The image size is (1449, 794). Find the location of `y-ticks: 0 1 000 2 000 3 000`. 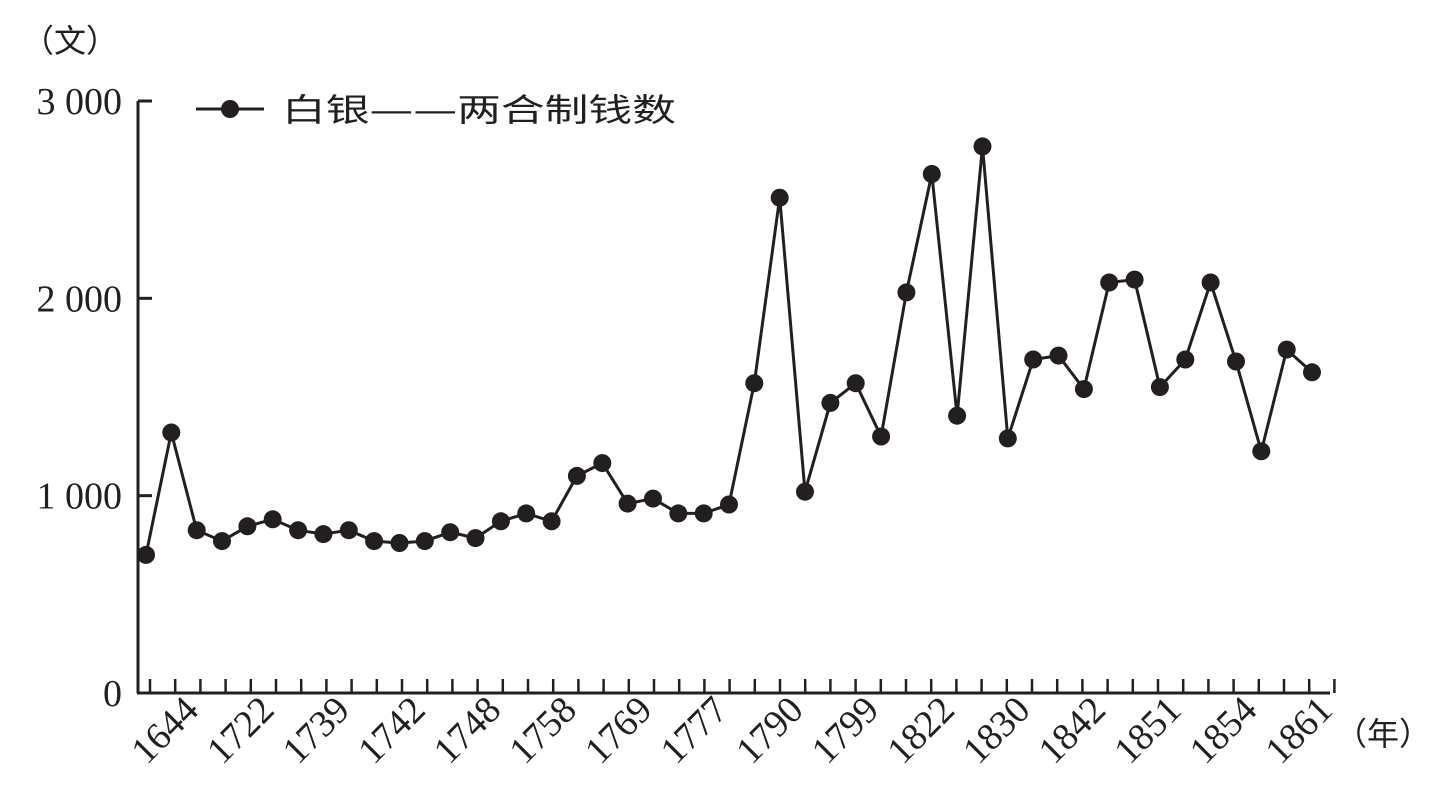

y-ticks: 0 1 000 2 000 3 000 is located at coordinates (94, 398).